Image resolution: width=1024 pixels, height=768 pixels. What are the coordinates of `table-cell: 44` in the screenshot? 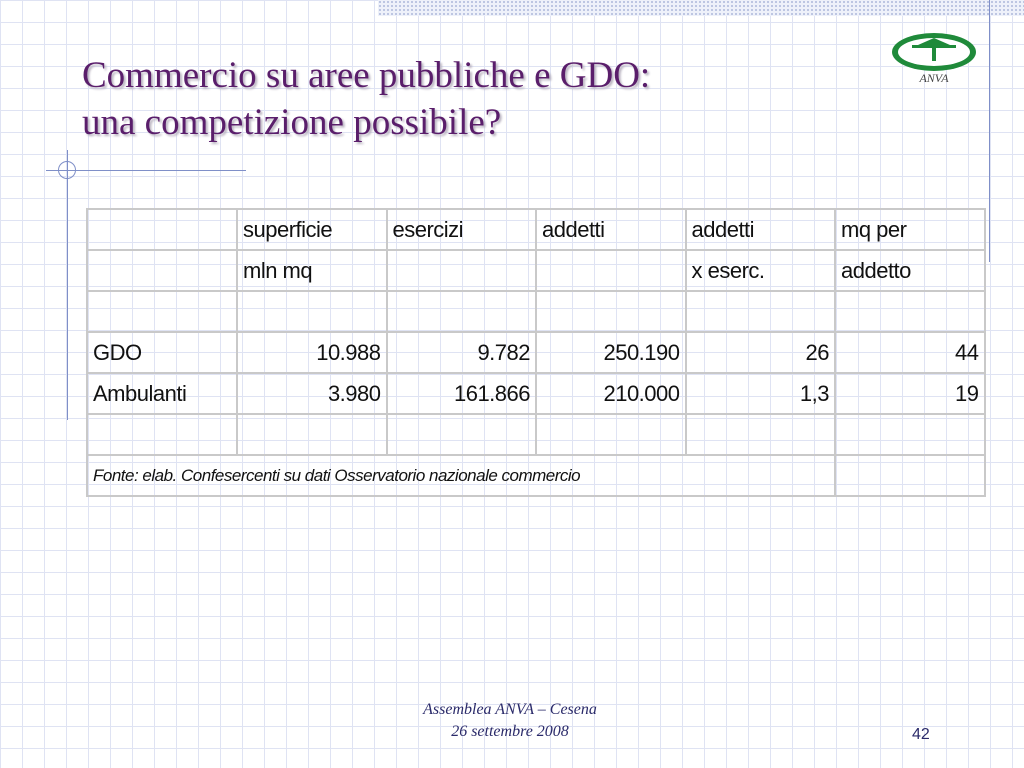 It's located at (910, 352).